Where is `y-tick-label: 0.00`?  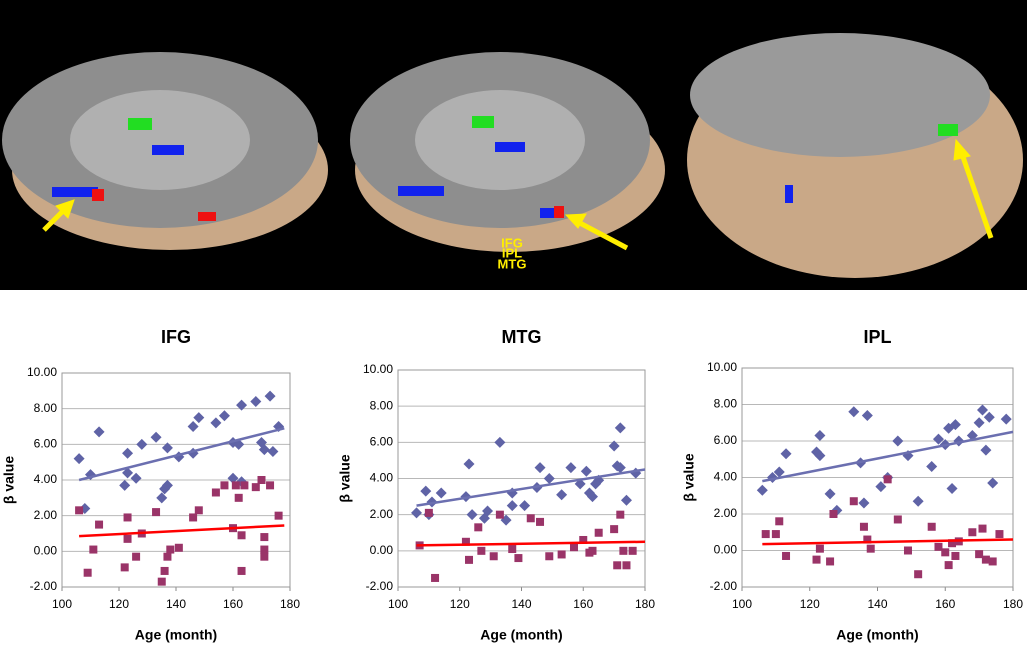
y-tick-label: 0.00 is located at coordinates (726, 550).